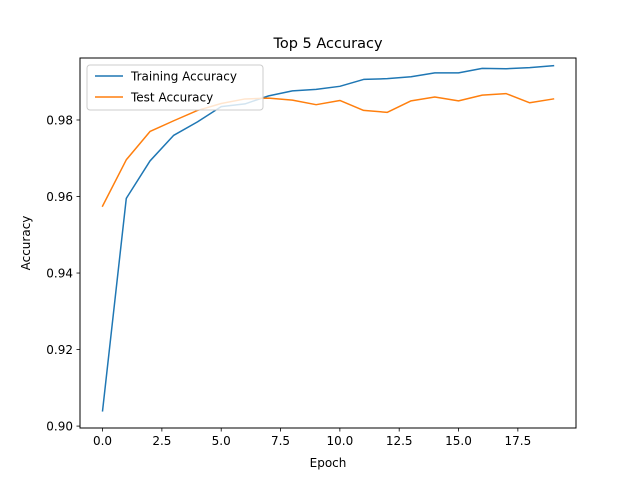 The width and height of the screenshot is (640, 480). Describe the element at coordinates (221, 441) in the screenshot. I see `x-tick-label: 5.0` at that location.